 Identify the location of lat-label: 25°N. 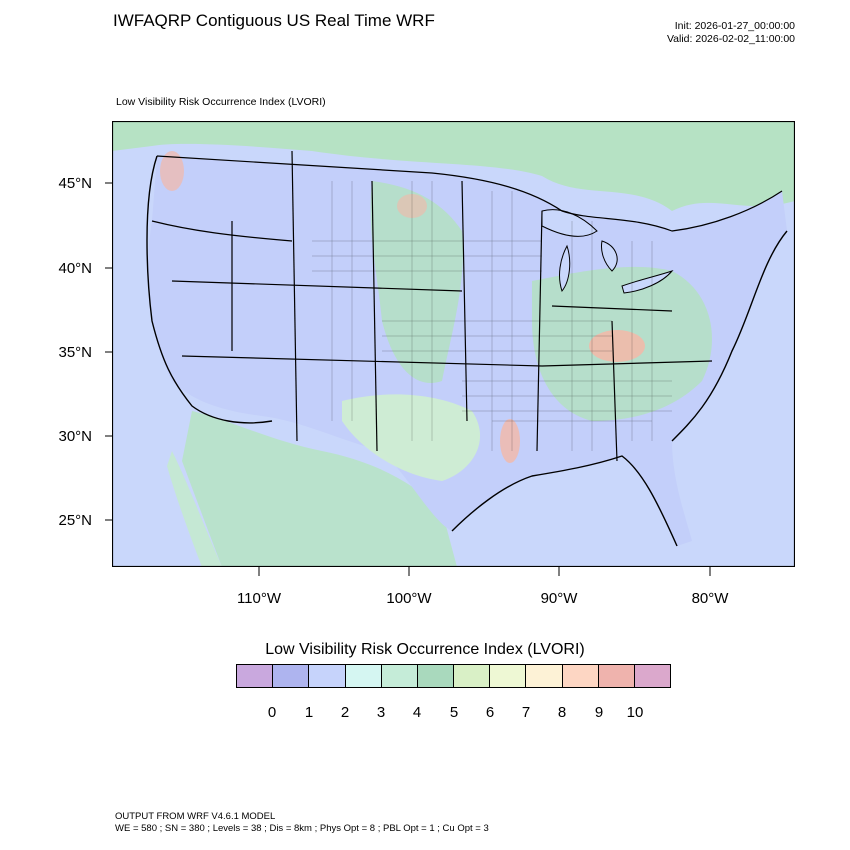
(75, 520).